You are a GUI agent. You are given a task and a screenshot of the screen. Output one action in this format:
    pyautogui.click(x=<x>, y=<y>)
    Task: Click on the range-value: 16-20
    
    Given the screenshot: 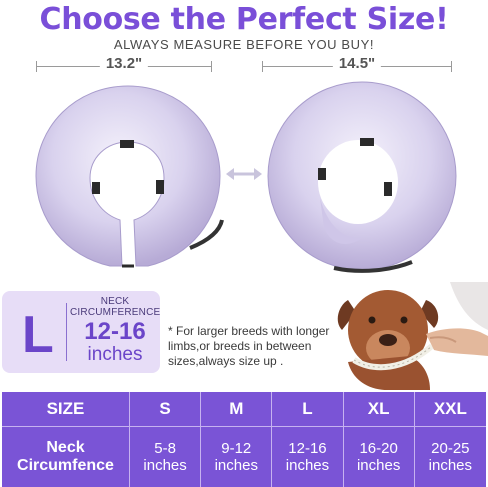 What is the action you would take?
    pyautogui.click(x=378, y=448)
    